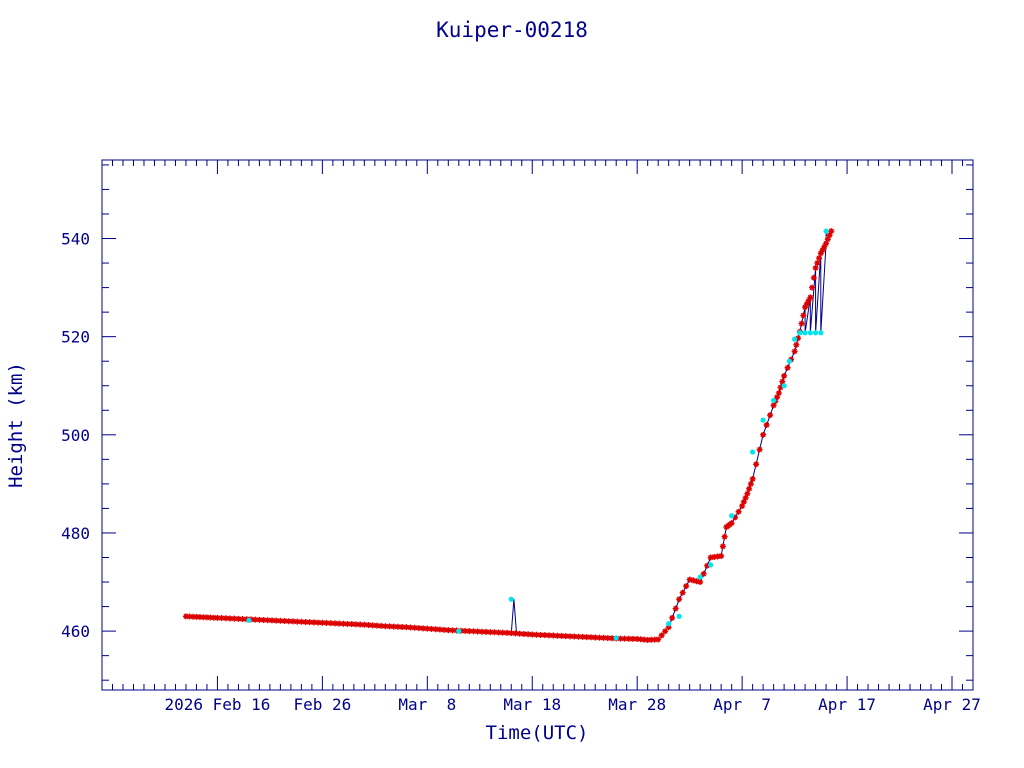  What do you see at coordinates (75, 435) in the screenshot?
I see `y-tick-label: 500` at bounding box center [75, 435].